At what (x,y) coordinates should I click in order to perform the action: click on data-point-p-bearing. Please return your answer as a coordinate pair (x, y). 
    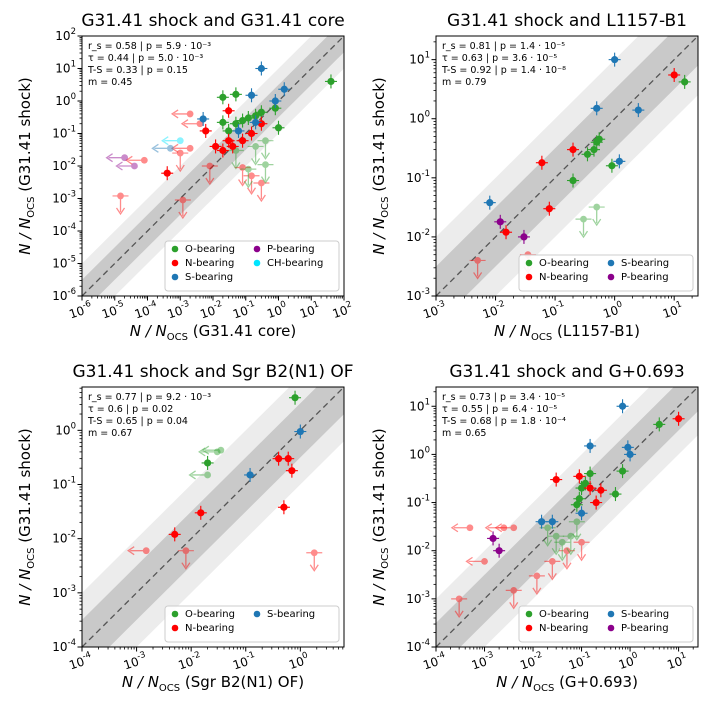
    Looking at the image, I should click on (499, 550).